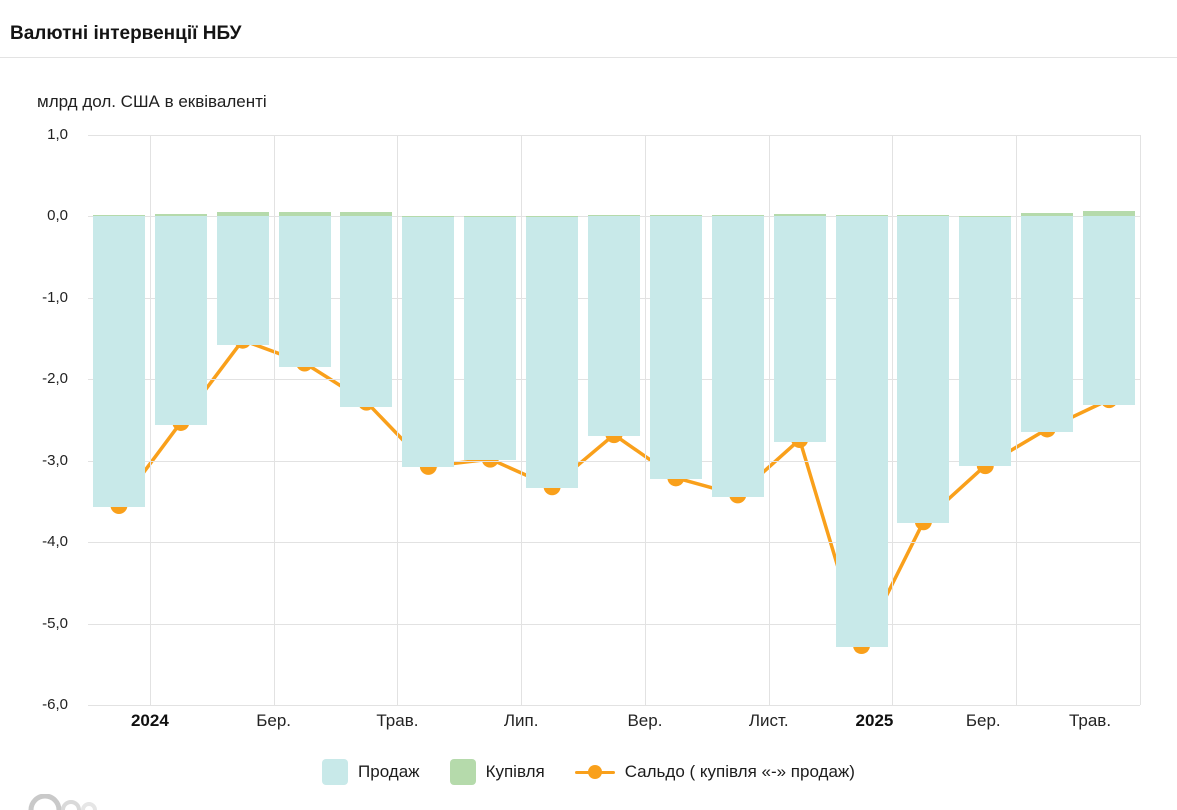 Image resolution: width=1177 pixels, height=810 pixels. Describe the element at coordinates (521, 720) in the screenshot. I see `x-tick-label: Лип.` at that location.